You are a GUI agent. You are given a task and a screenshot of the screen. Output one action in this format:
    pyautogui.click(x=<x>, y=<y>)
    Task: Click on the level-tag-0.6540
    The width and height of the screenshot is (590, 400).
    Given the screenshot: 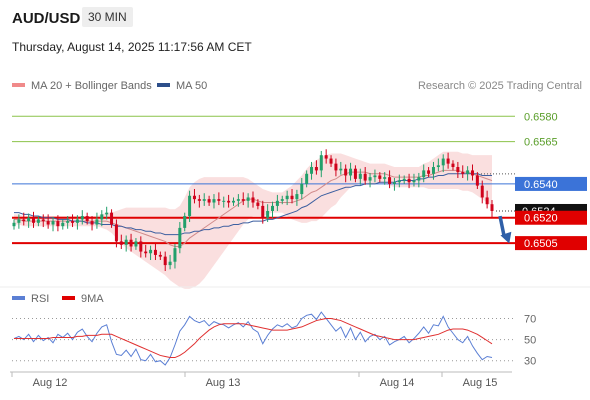 What is the action you would take?
    pyautogui.click(x=551, y=183)
    